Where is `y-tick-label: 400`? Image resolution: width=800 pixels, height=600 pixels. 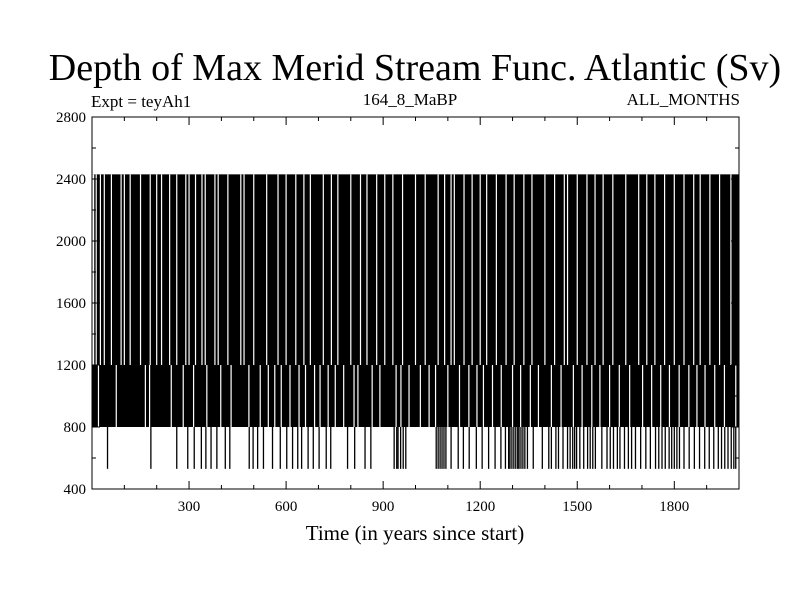
y-tick-label: 400 is located at coordinates (75, 490).